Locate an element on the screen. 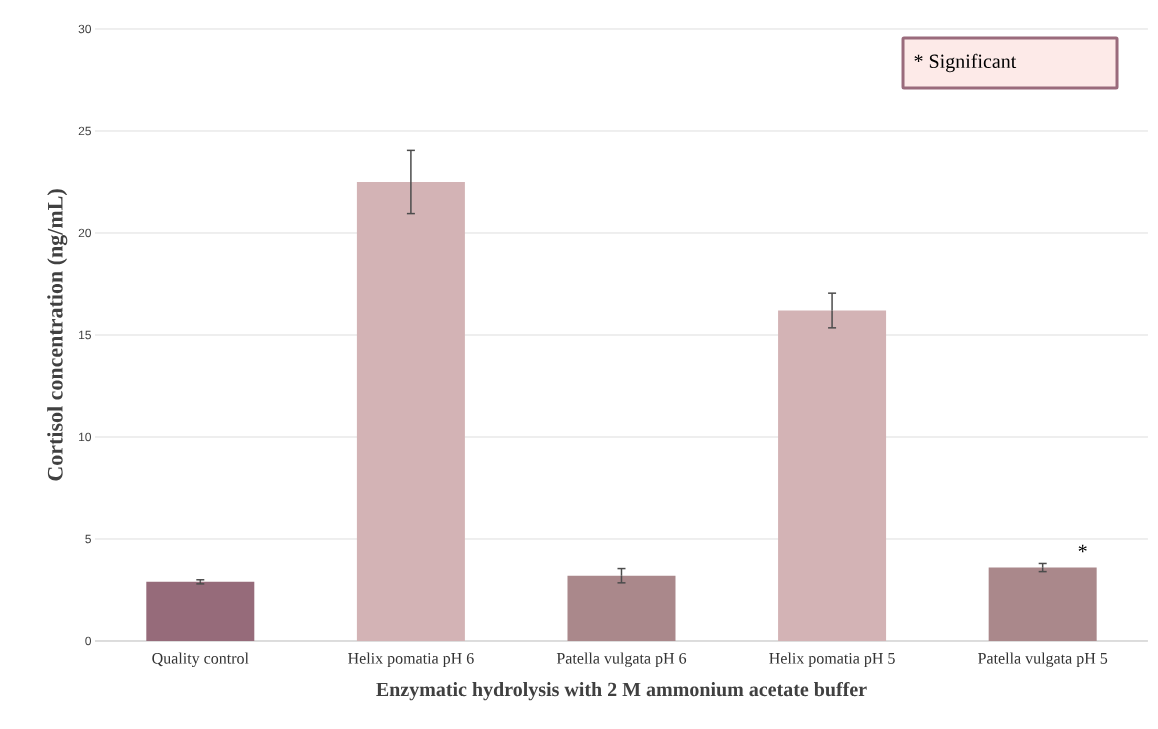  x-tick-label: Helix pomatia pH 6 is located at coordinates (411, 660).